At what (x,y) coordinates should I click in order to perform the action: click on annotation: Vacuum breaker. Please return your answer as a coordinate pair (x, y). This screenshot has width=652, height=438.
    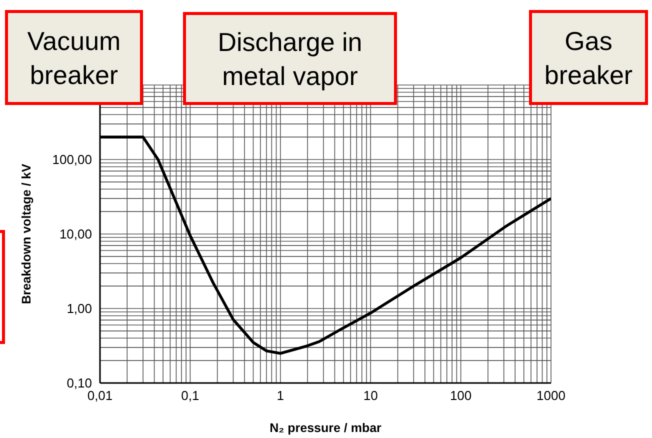
    Looking at the image, I should click on (74, 58).